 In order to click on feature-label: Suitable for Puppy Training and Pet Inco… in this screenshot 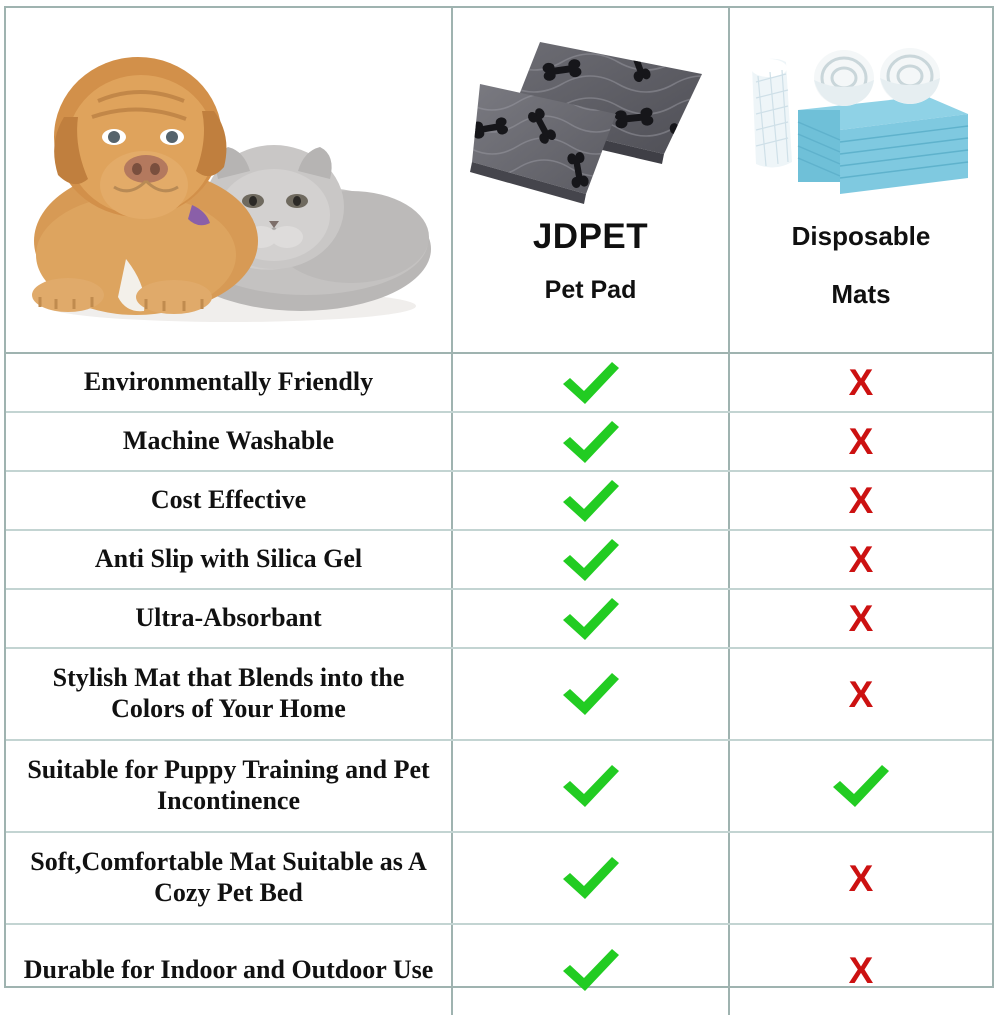, I will do `click(228, 785)`.